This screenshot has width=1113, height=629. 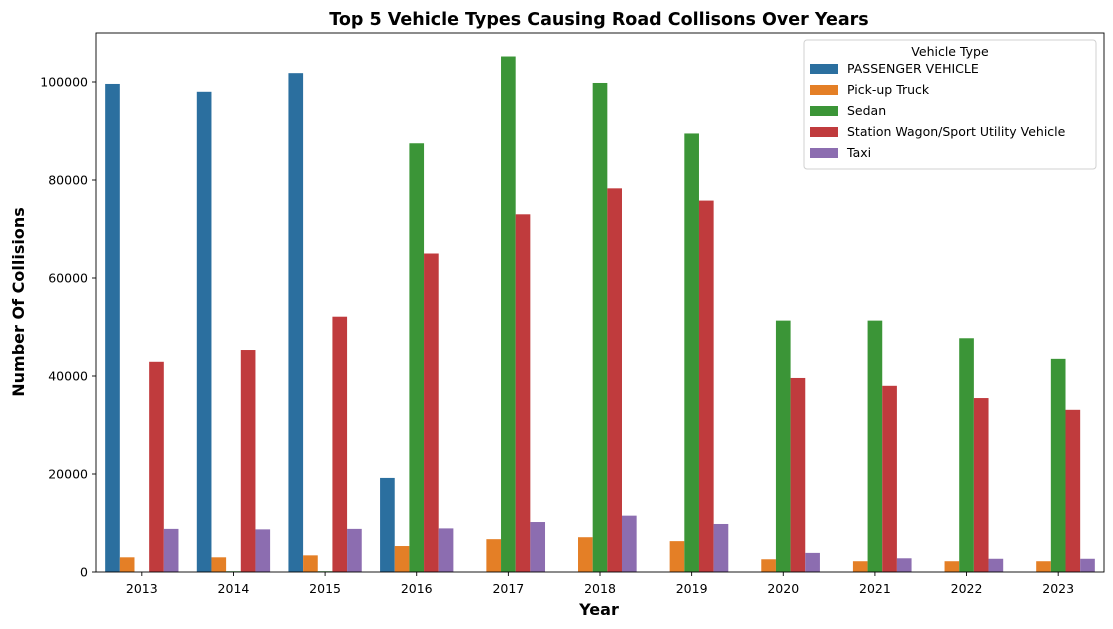 I want to click on bar-taxi-2019, so click(x=721, y=547).